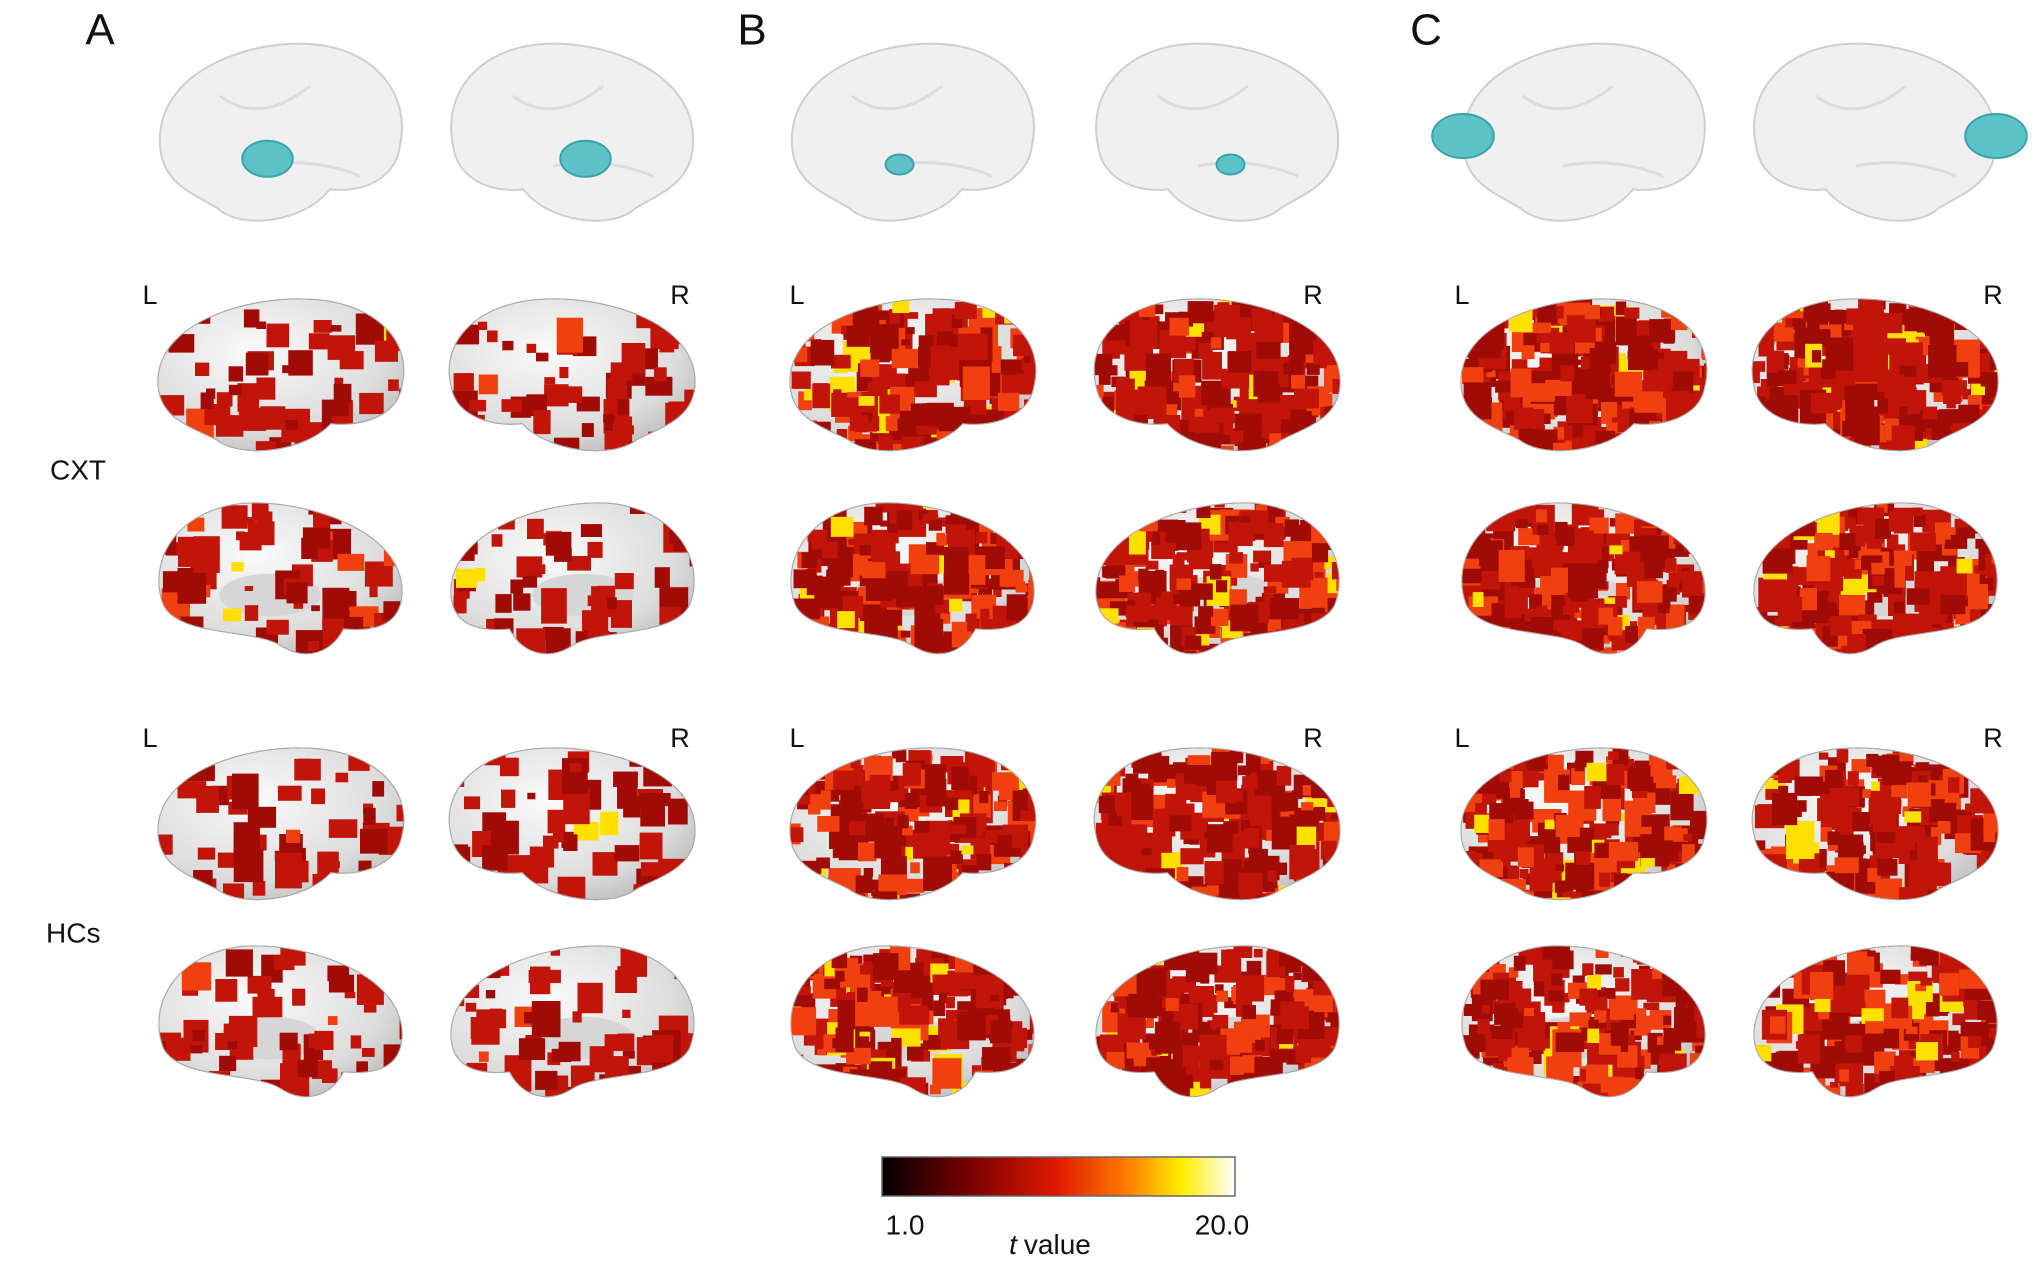  I want to click on brain-outline, so click(280, 1021).